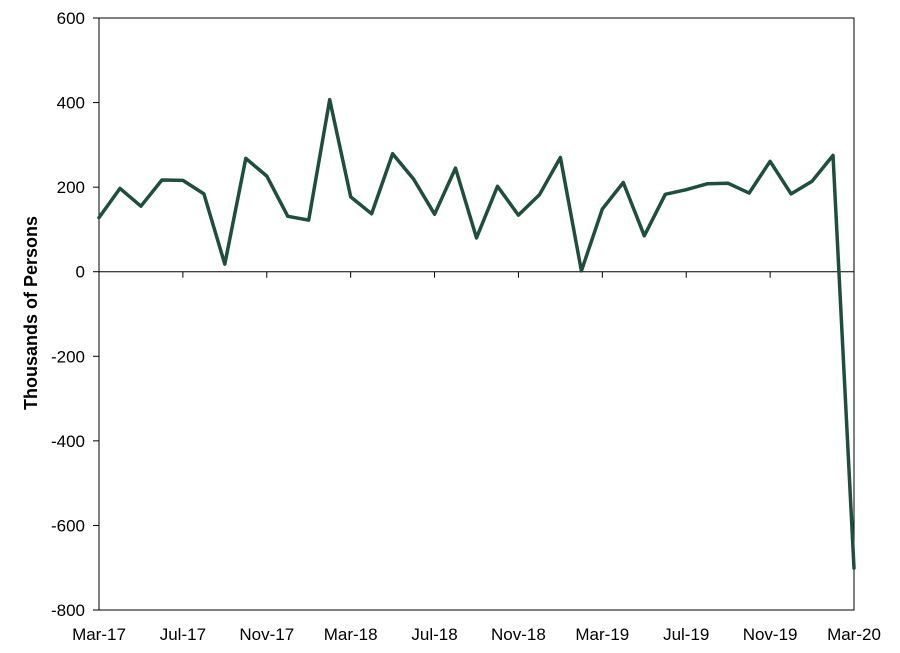  I want to click on y-tick-label: 400, so click(71, 103).